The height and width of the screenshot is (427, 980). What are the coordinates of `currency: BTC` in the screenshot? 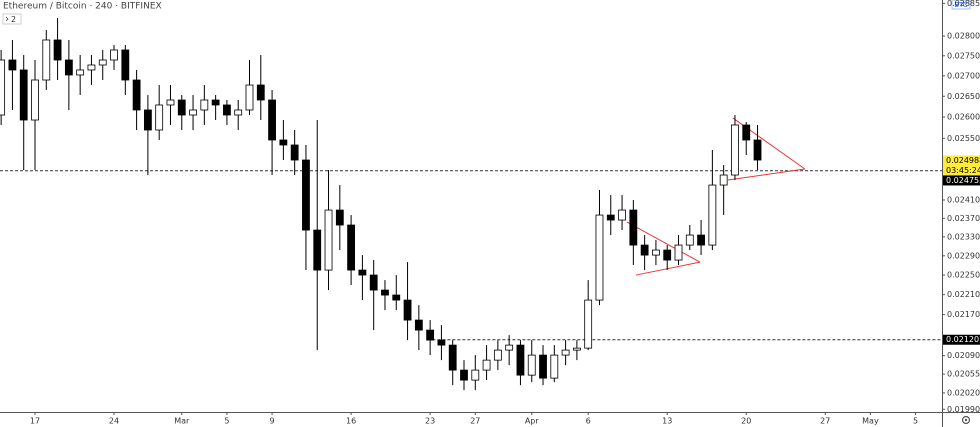 It's located at (961, 5).